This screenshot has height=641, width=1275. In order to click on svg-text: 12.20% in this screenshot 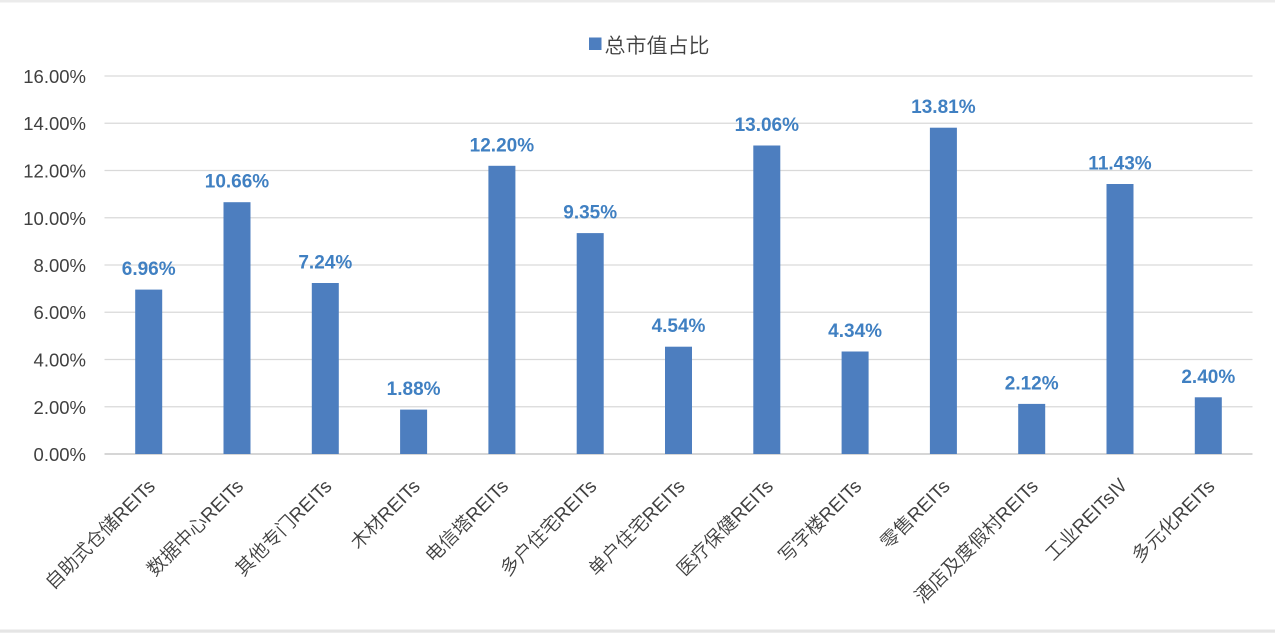, I will do `click(502, 145)`.